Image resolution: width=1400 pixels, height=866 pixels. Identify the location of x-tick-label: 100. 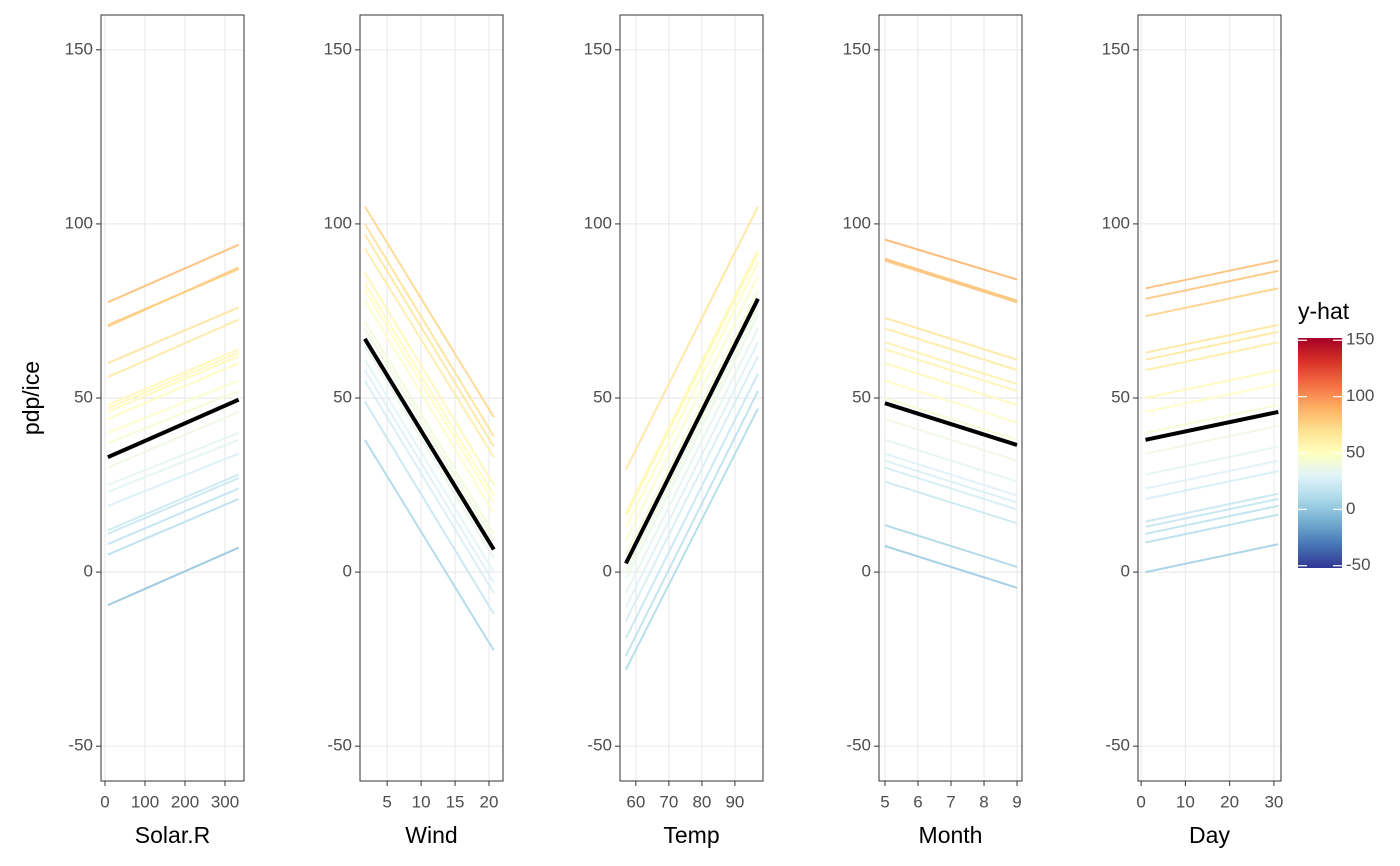
(145, 801).